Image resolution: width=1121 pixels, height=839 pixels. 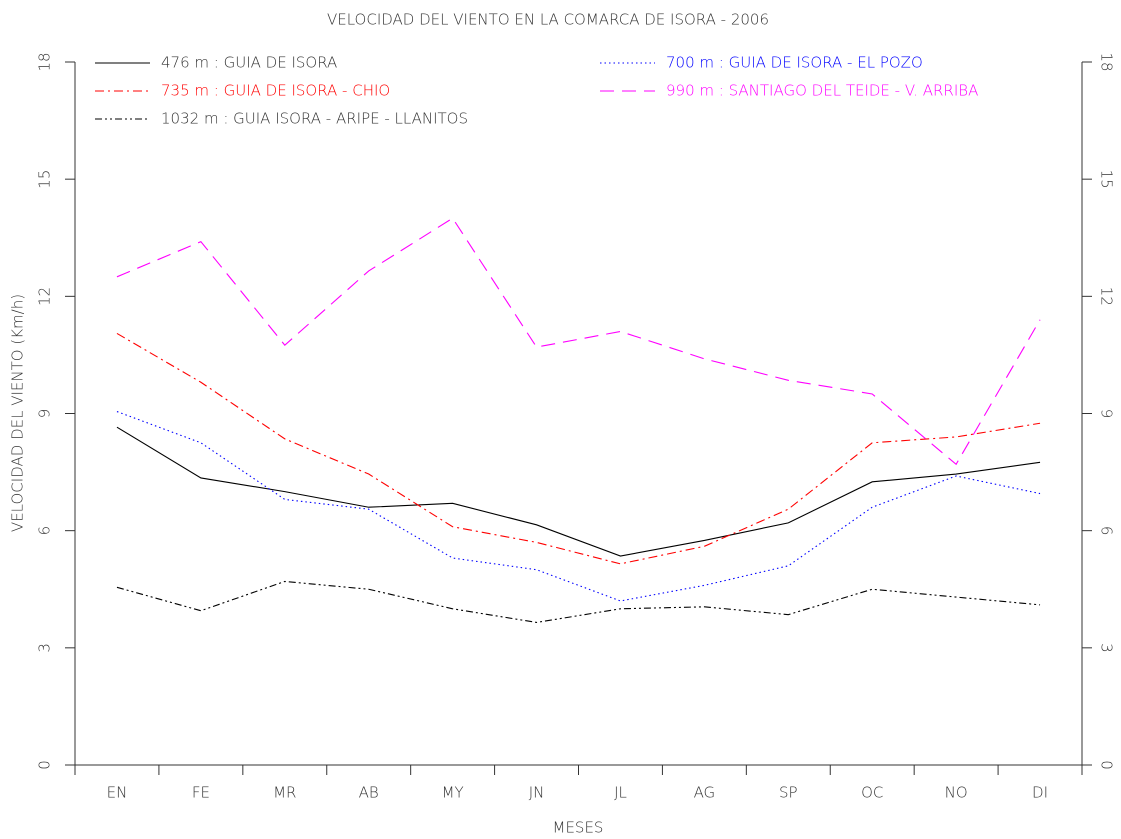 What do you see at coordinates (201, 793) in the screenshot?
I see `x-tick-label: FE` at bounding box center [201, 793].